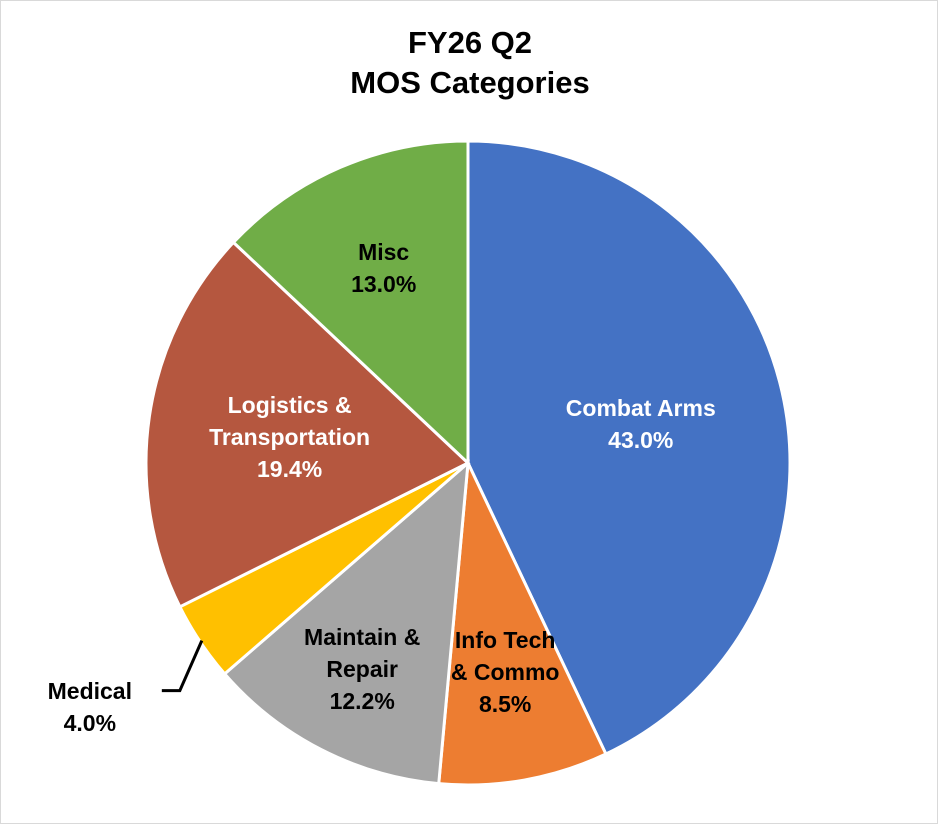  I want to click on category-label: Info Tech & Commo, so click(505, 656).